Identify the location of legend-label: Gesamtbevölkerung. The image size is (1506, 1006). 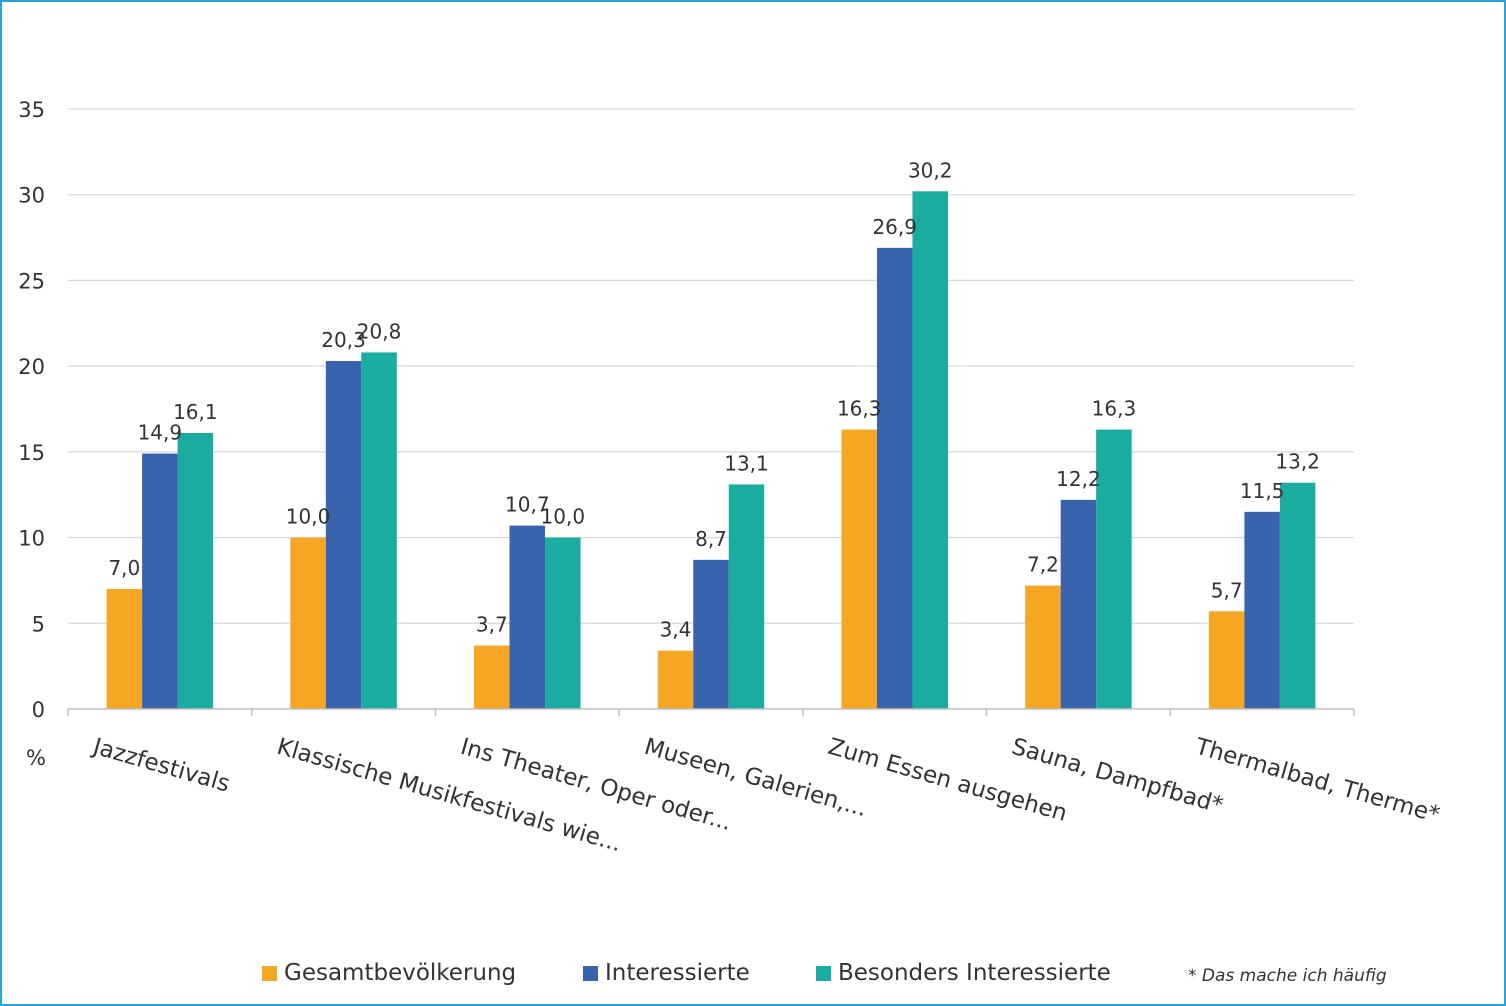
(400, 973).